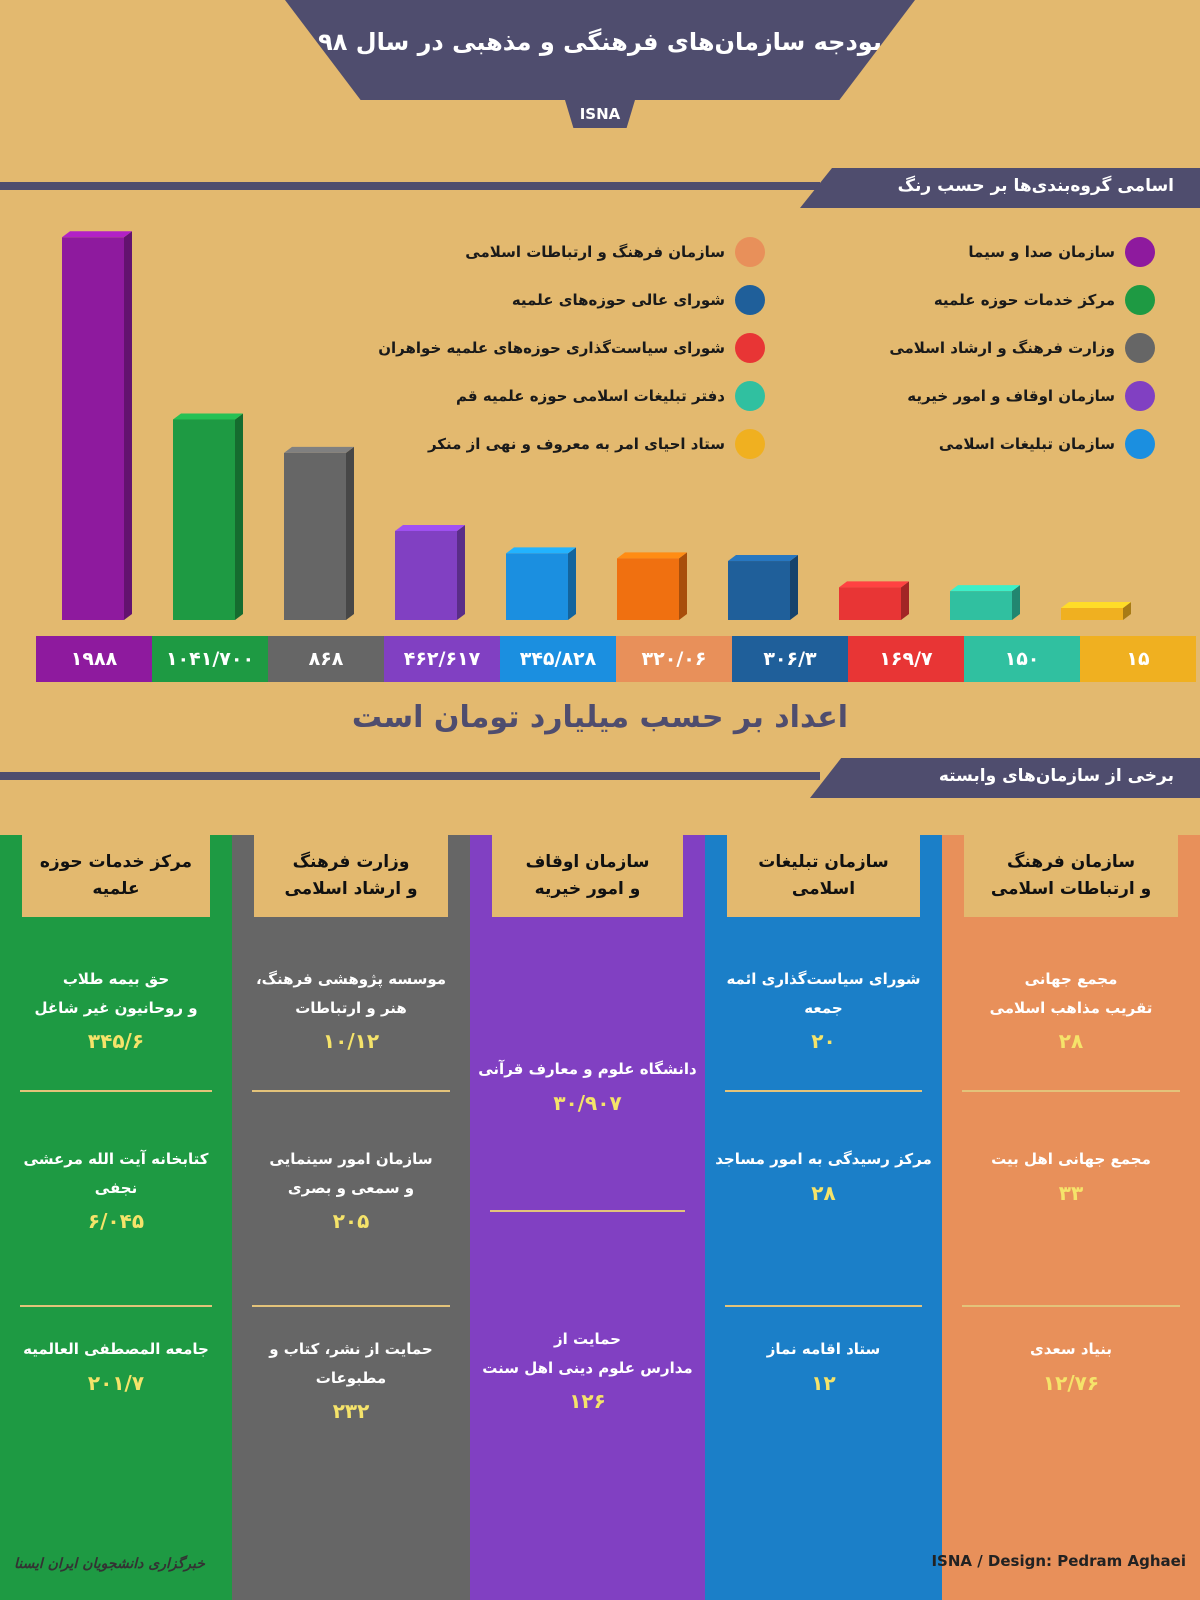  Describe the element at coordinates (351, 1382) in the screenshot. I see `affiliate-item: حمایت از نشر، کتاب و مطبوعات ۲۳۲` at that location.